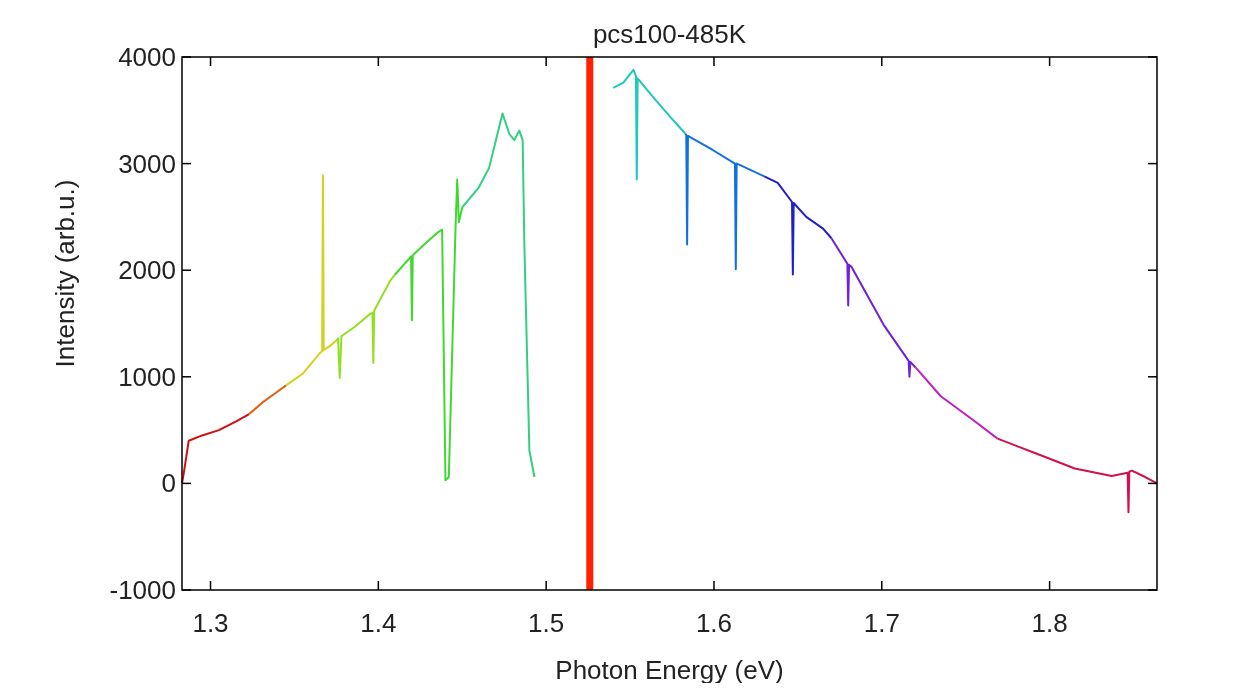  I want to click on chart-title: pcs100-485K, so click(669, 34).